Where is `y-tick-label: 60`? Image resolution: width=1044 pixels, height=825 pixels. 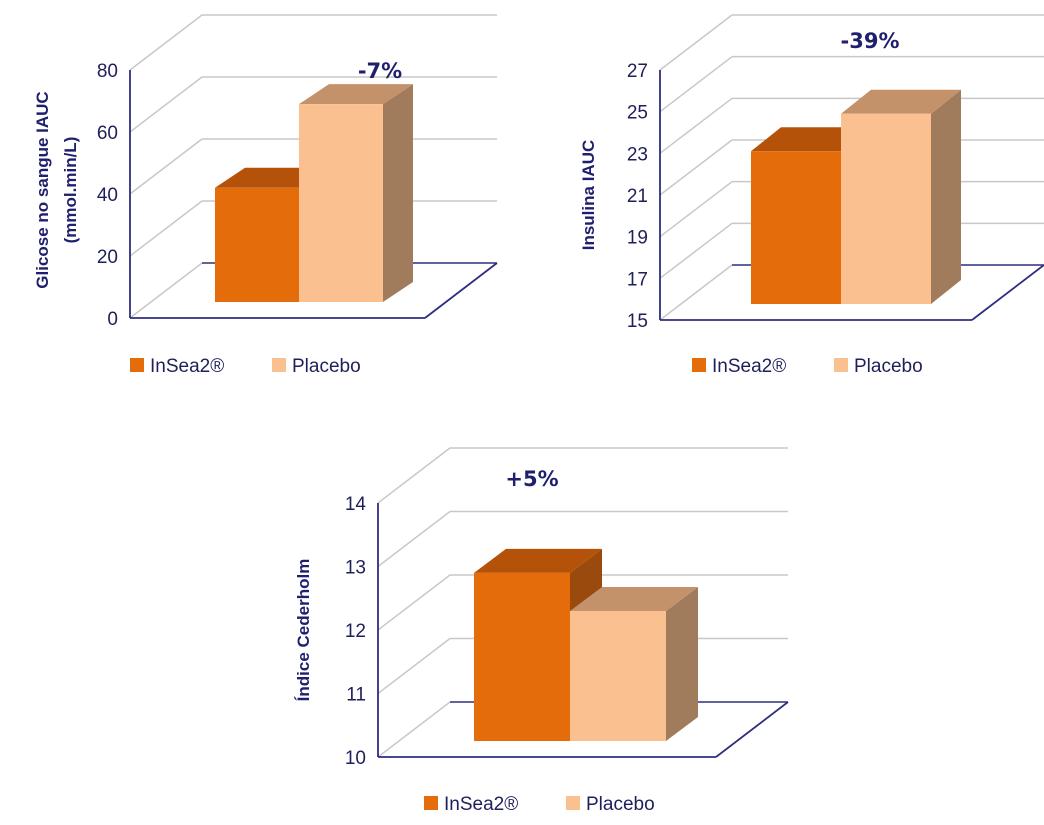
y-tick-label: 60 is located at coordinates (107, 133).